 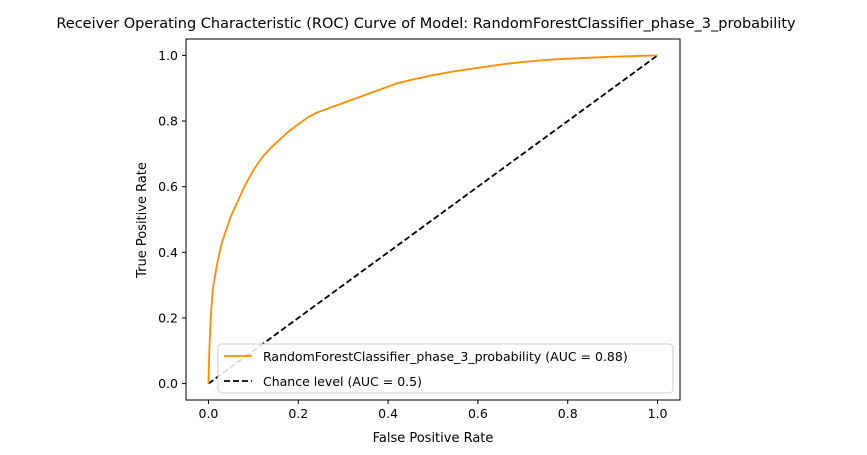 What do you see at coordinates (168, 317) in the screenshot?
I see `y-tick-label: 0.2` at bounding box center [168, 317].